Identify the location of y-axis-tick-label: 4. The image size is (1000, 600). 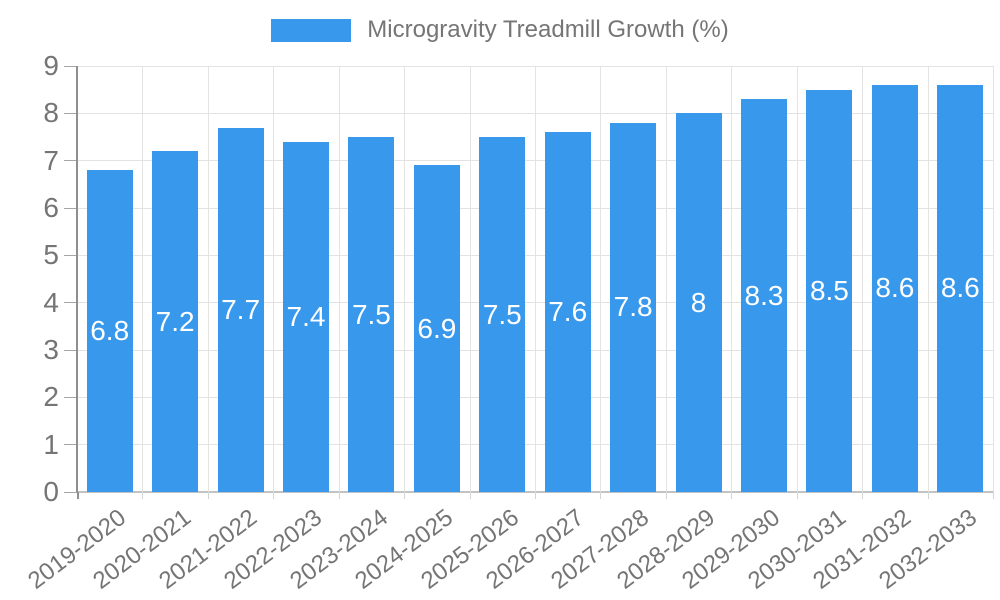
(51, 302).